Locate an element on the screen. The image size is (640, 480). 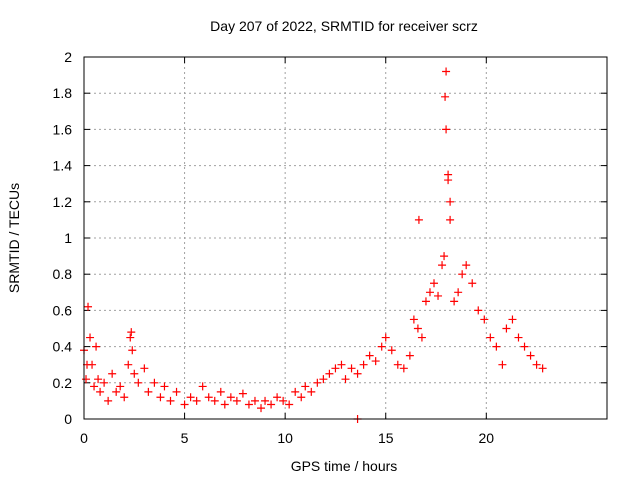
y-tick-label: 0.6 is located at coordinates (63, 310).